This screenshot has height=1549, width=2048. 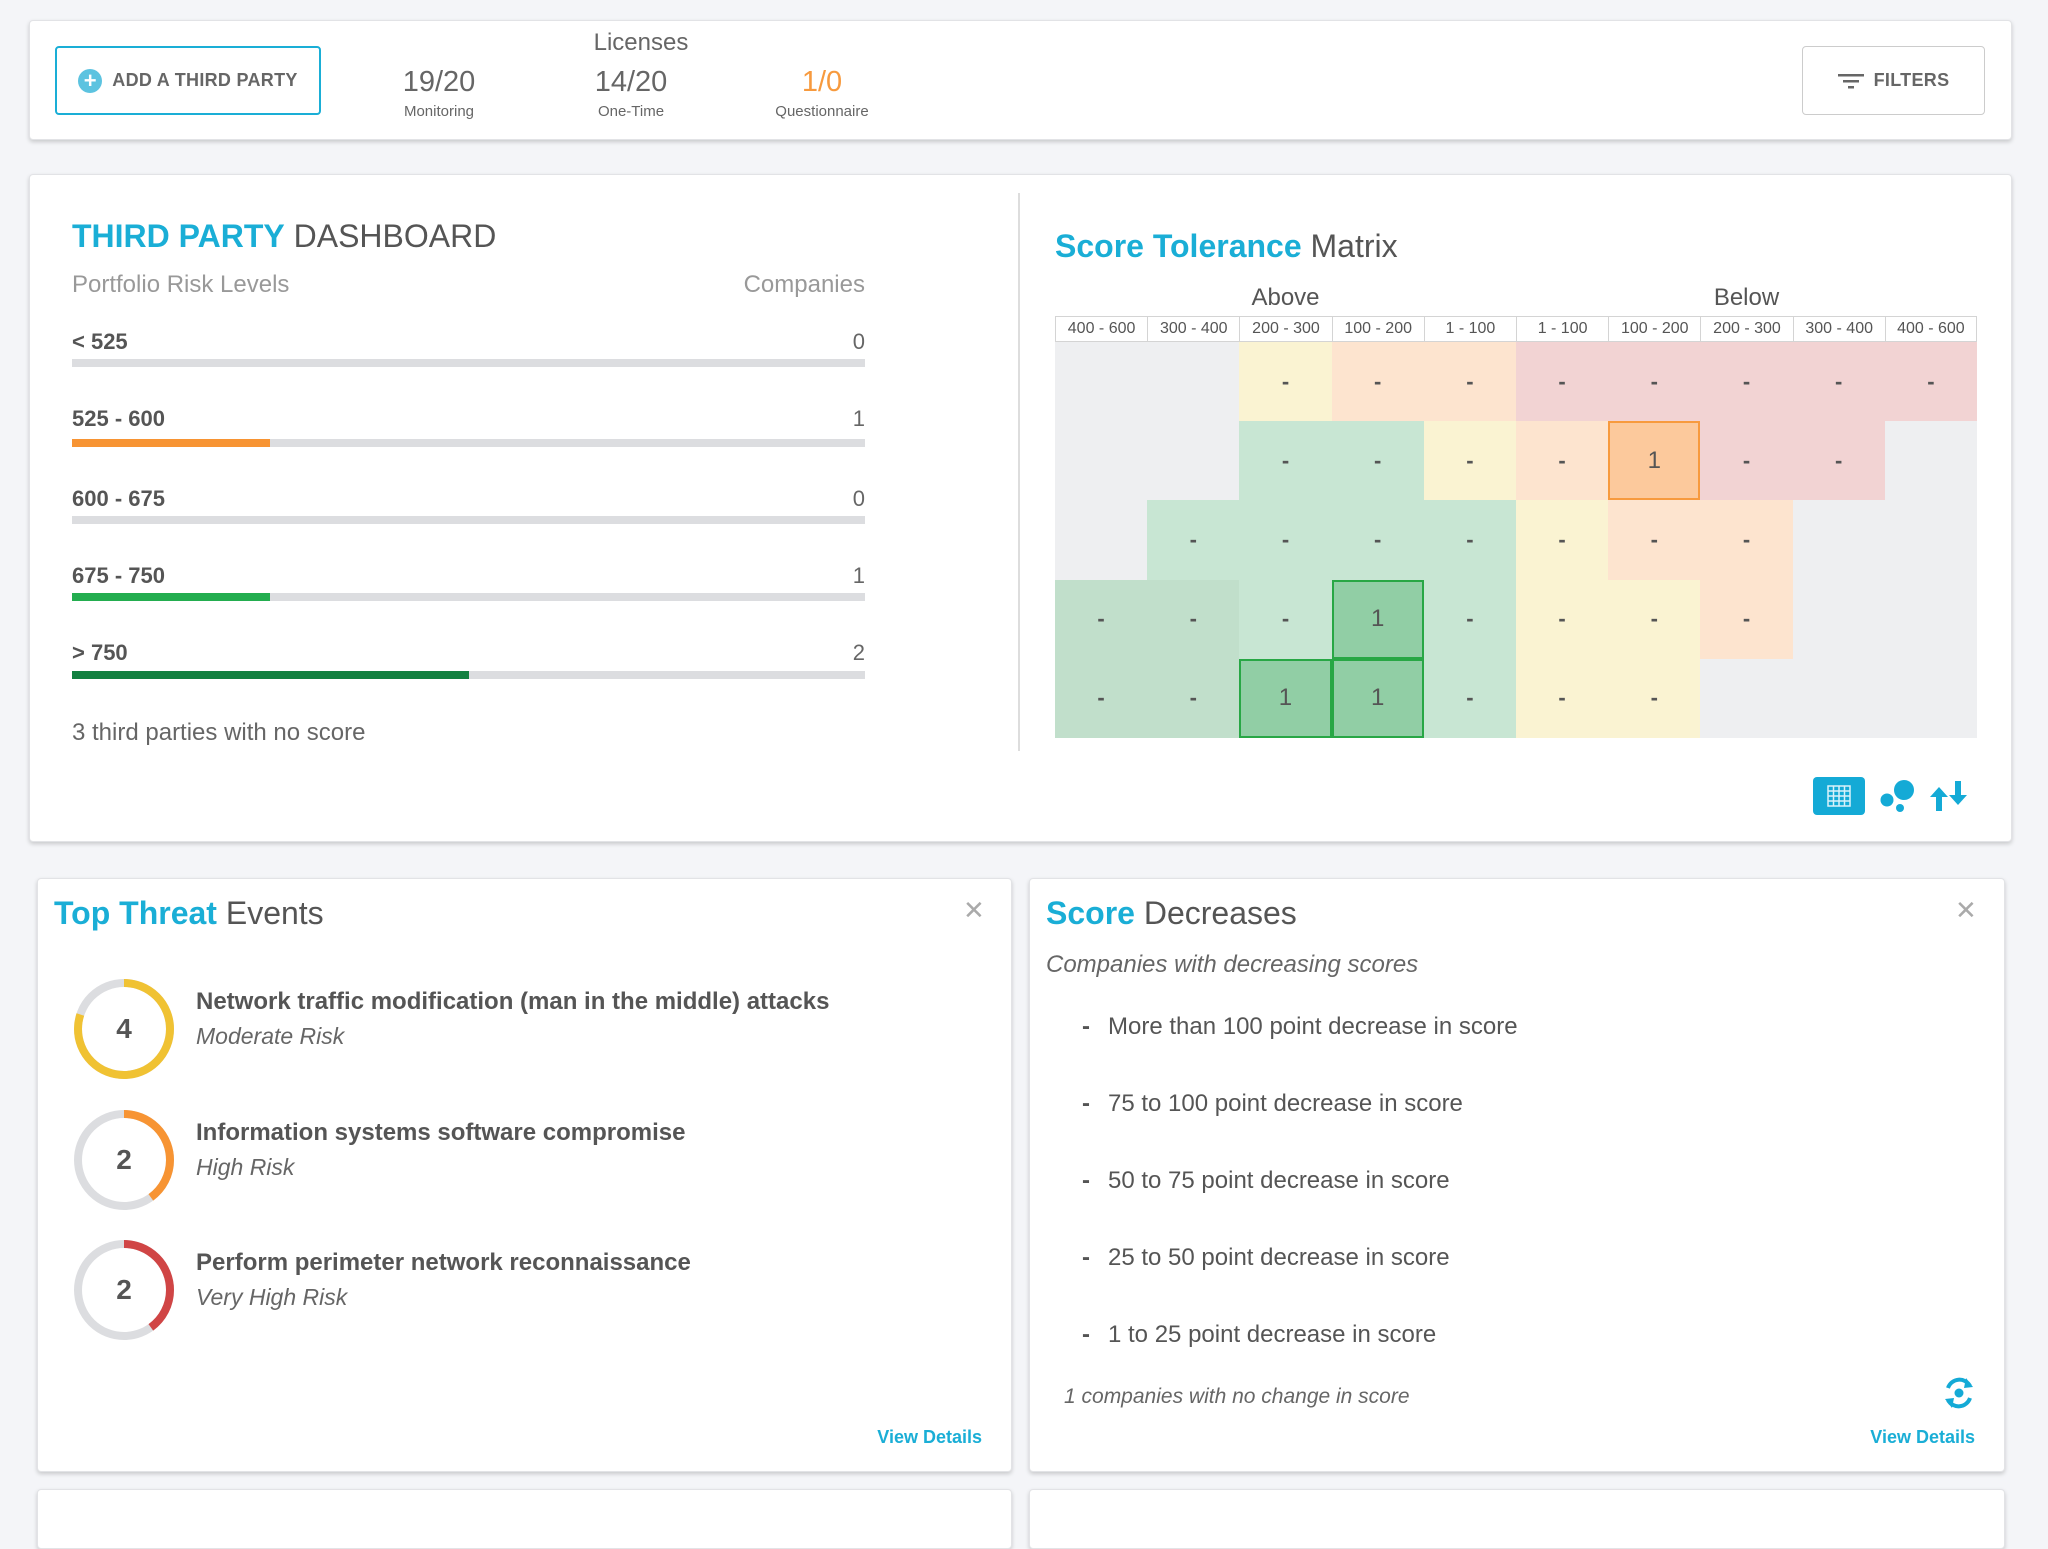 I want to click on bubble-icon, so click(x=1897, y=796).